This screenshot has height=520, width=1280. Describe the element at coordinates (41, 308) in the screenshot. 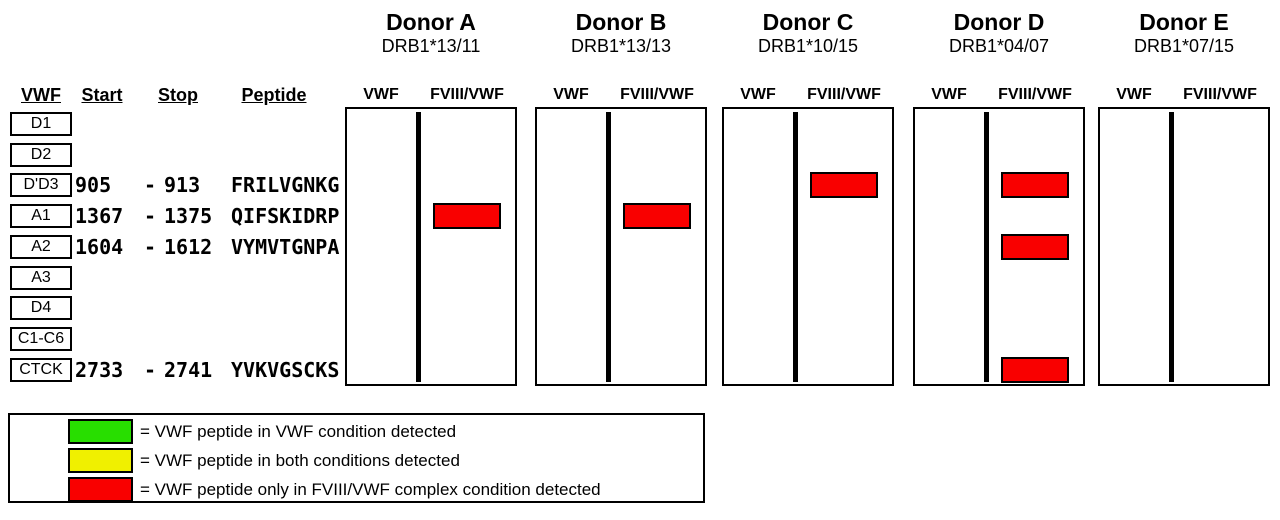

I see `domain-box: D4` at that location.